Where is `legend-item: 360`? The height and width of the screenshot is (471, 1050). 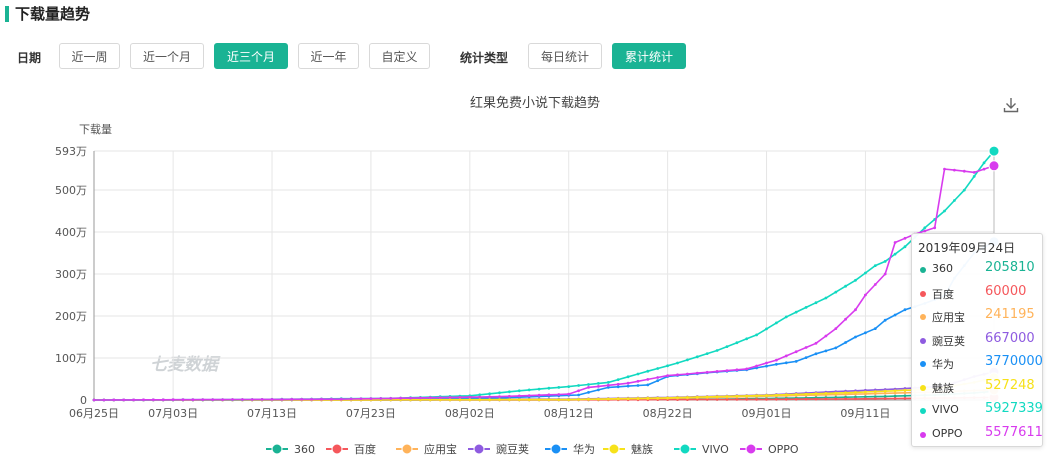 legend-item: 360 is located at coordinates (290, 449).